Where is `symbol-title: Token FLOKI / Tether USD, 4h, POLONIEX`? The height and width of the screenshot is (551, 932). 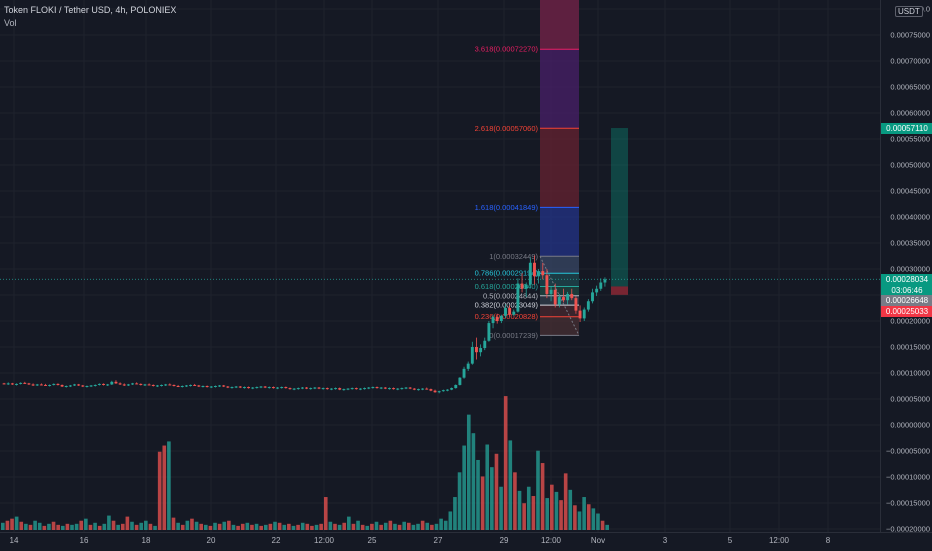
symbol-title: Token FLOKI / Tether USD, 4h, POLONIEX is located at coordinates (90, 10).